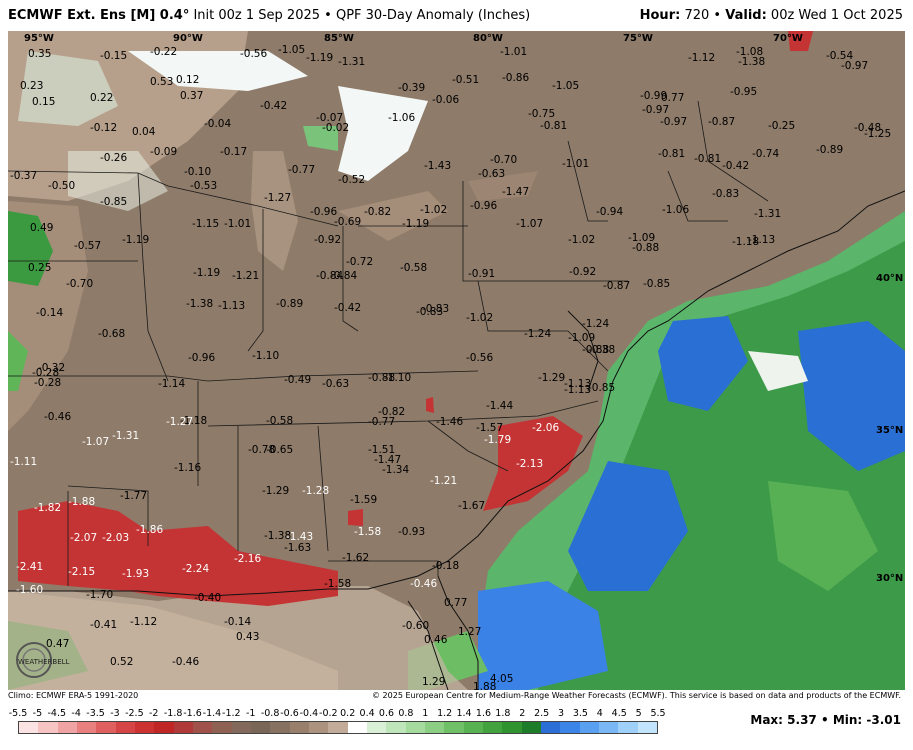 This screenshot has height=750, width=913. What do you see at coordinates (297, 548) in the screenshot?
I see `station-value: -1.63` at bounding box center [297, 548].